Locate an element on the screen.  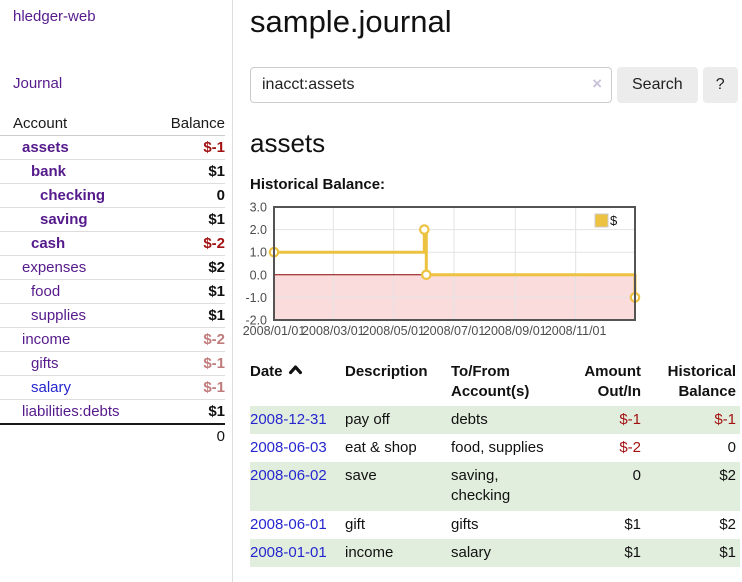
account-row: liabilities:debts $1 is located at coordinates (112, 412).